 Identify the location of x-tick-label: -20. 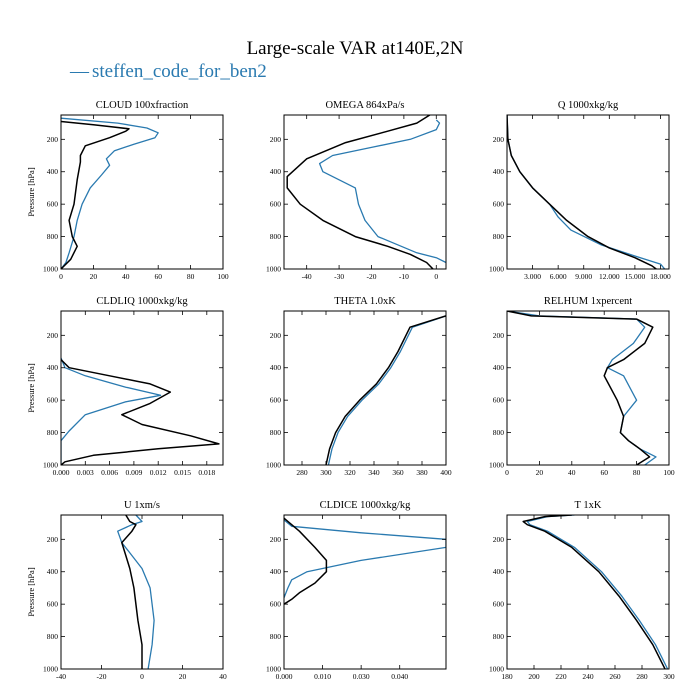
(371, 276).